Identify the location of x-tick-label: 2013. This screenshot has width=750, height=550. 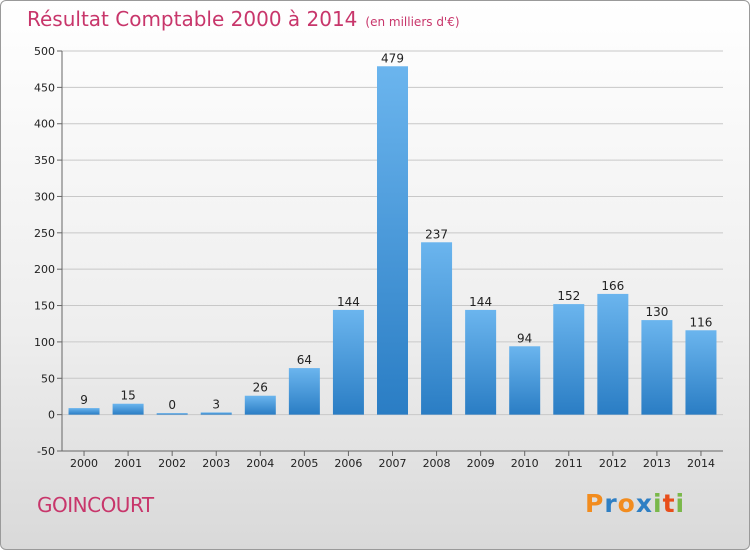
(657, 463).